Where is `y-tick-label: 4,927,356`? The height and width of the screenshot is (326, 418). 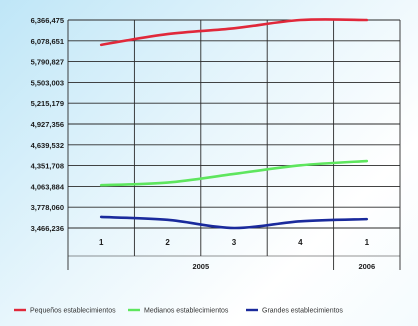
y-tick-label: 4,927,356 is located at coordinates (47, 124).